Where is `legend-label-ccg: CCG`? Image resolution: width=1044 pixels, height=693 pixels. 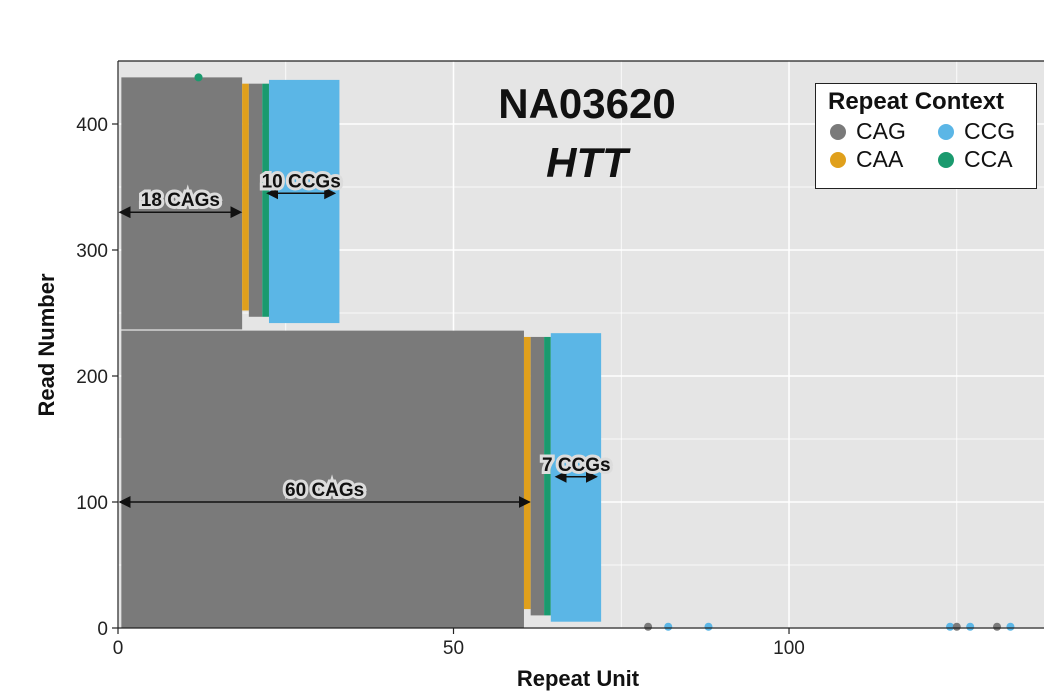 legend-label-ccg: CCG is located at coordinates (990, 131).